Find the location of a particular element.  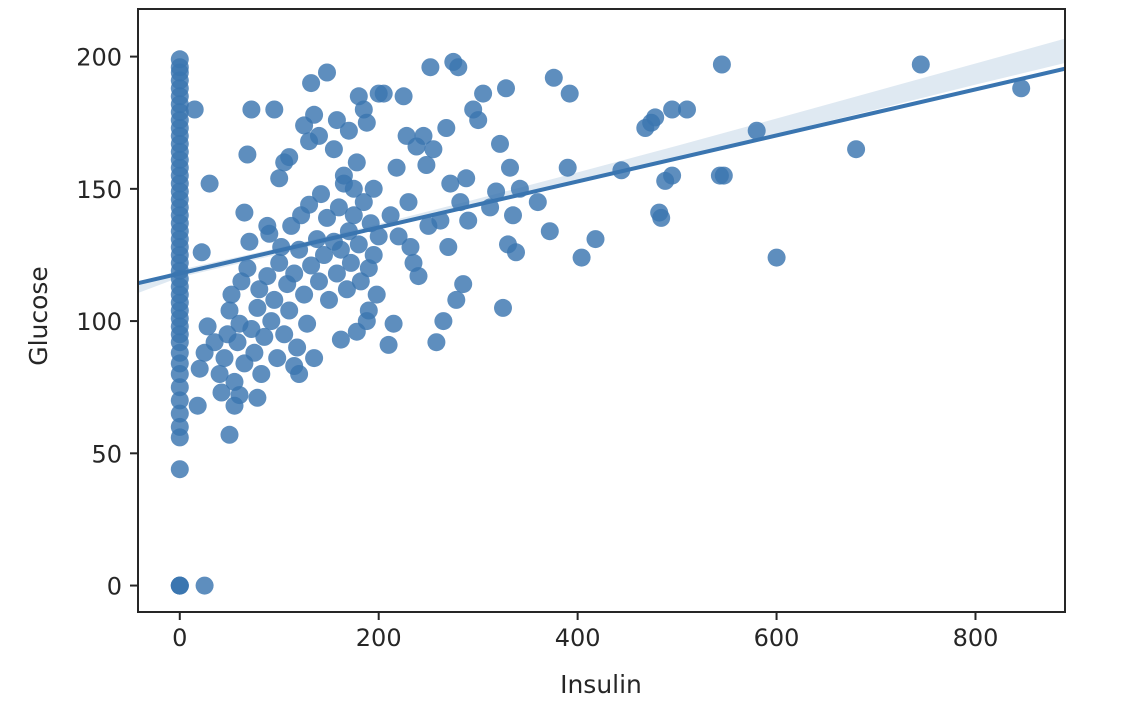

x-axis: 0 200 400 600 800 is located at coordinates (585, 632).